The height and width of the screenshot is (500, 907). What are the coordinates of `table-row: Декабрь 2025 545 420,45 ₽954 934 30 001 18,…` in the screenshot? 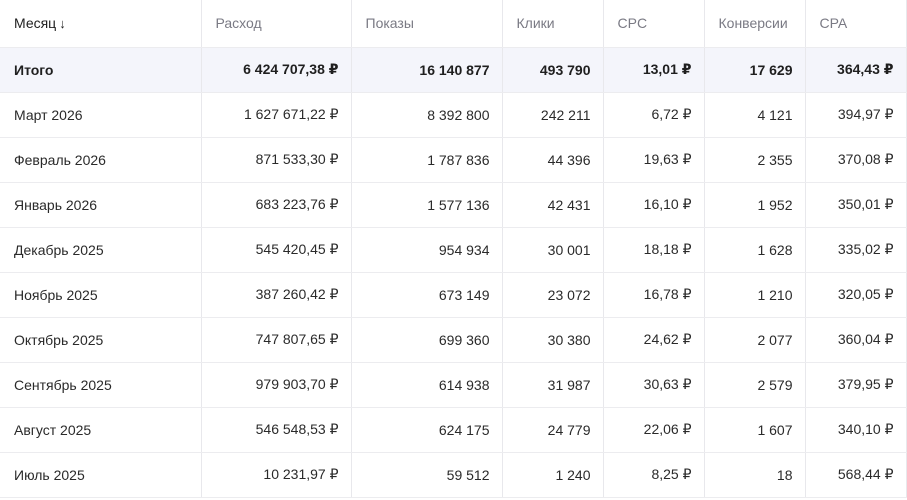 It's located at (453, 250).